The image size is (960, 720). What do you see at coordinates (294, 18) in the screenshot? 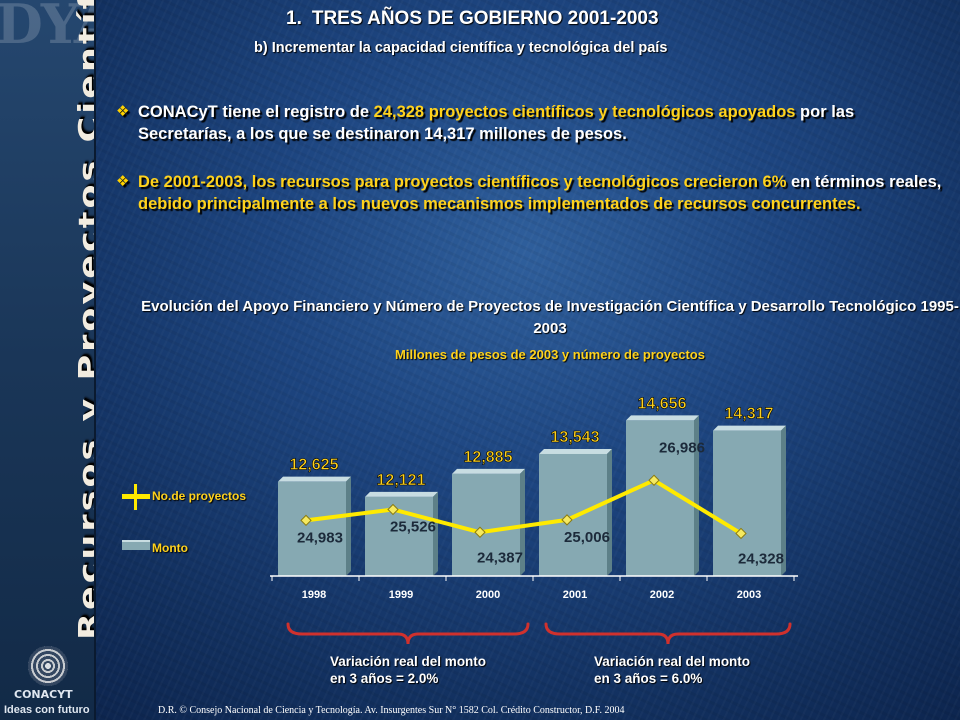
I see `title-number: 1.` at bounding box center [294, 18].